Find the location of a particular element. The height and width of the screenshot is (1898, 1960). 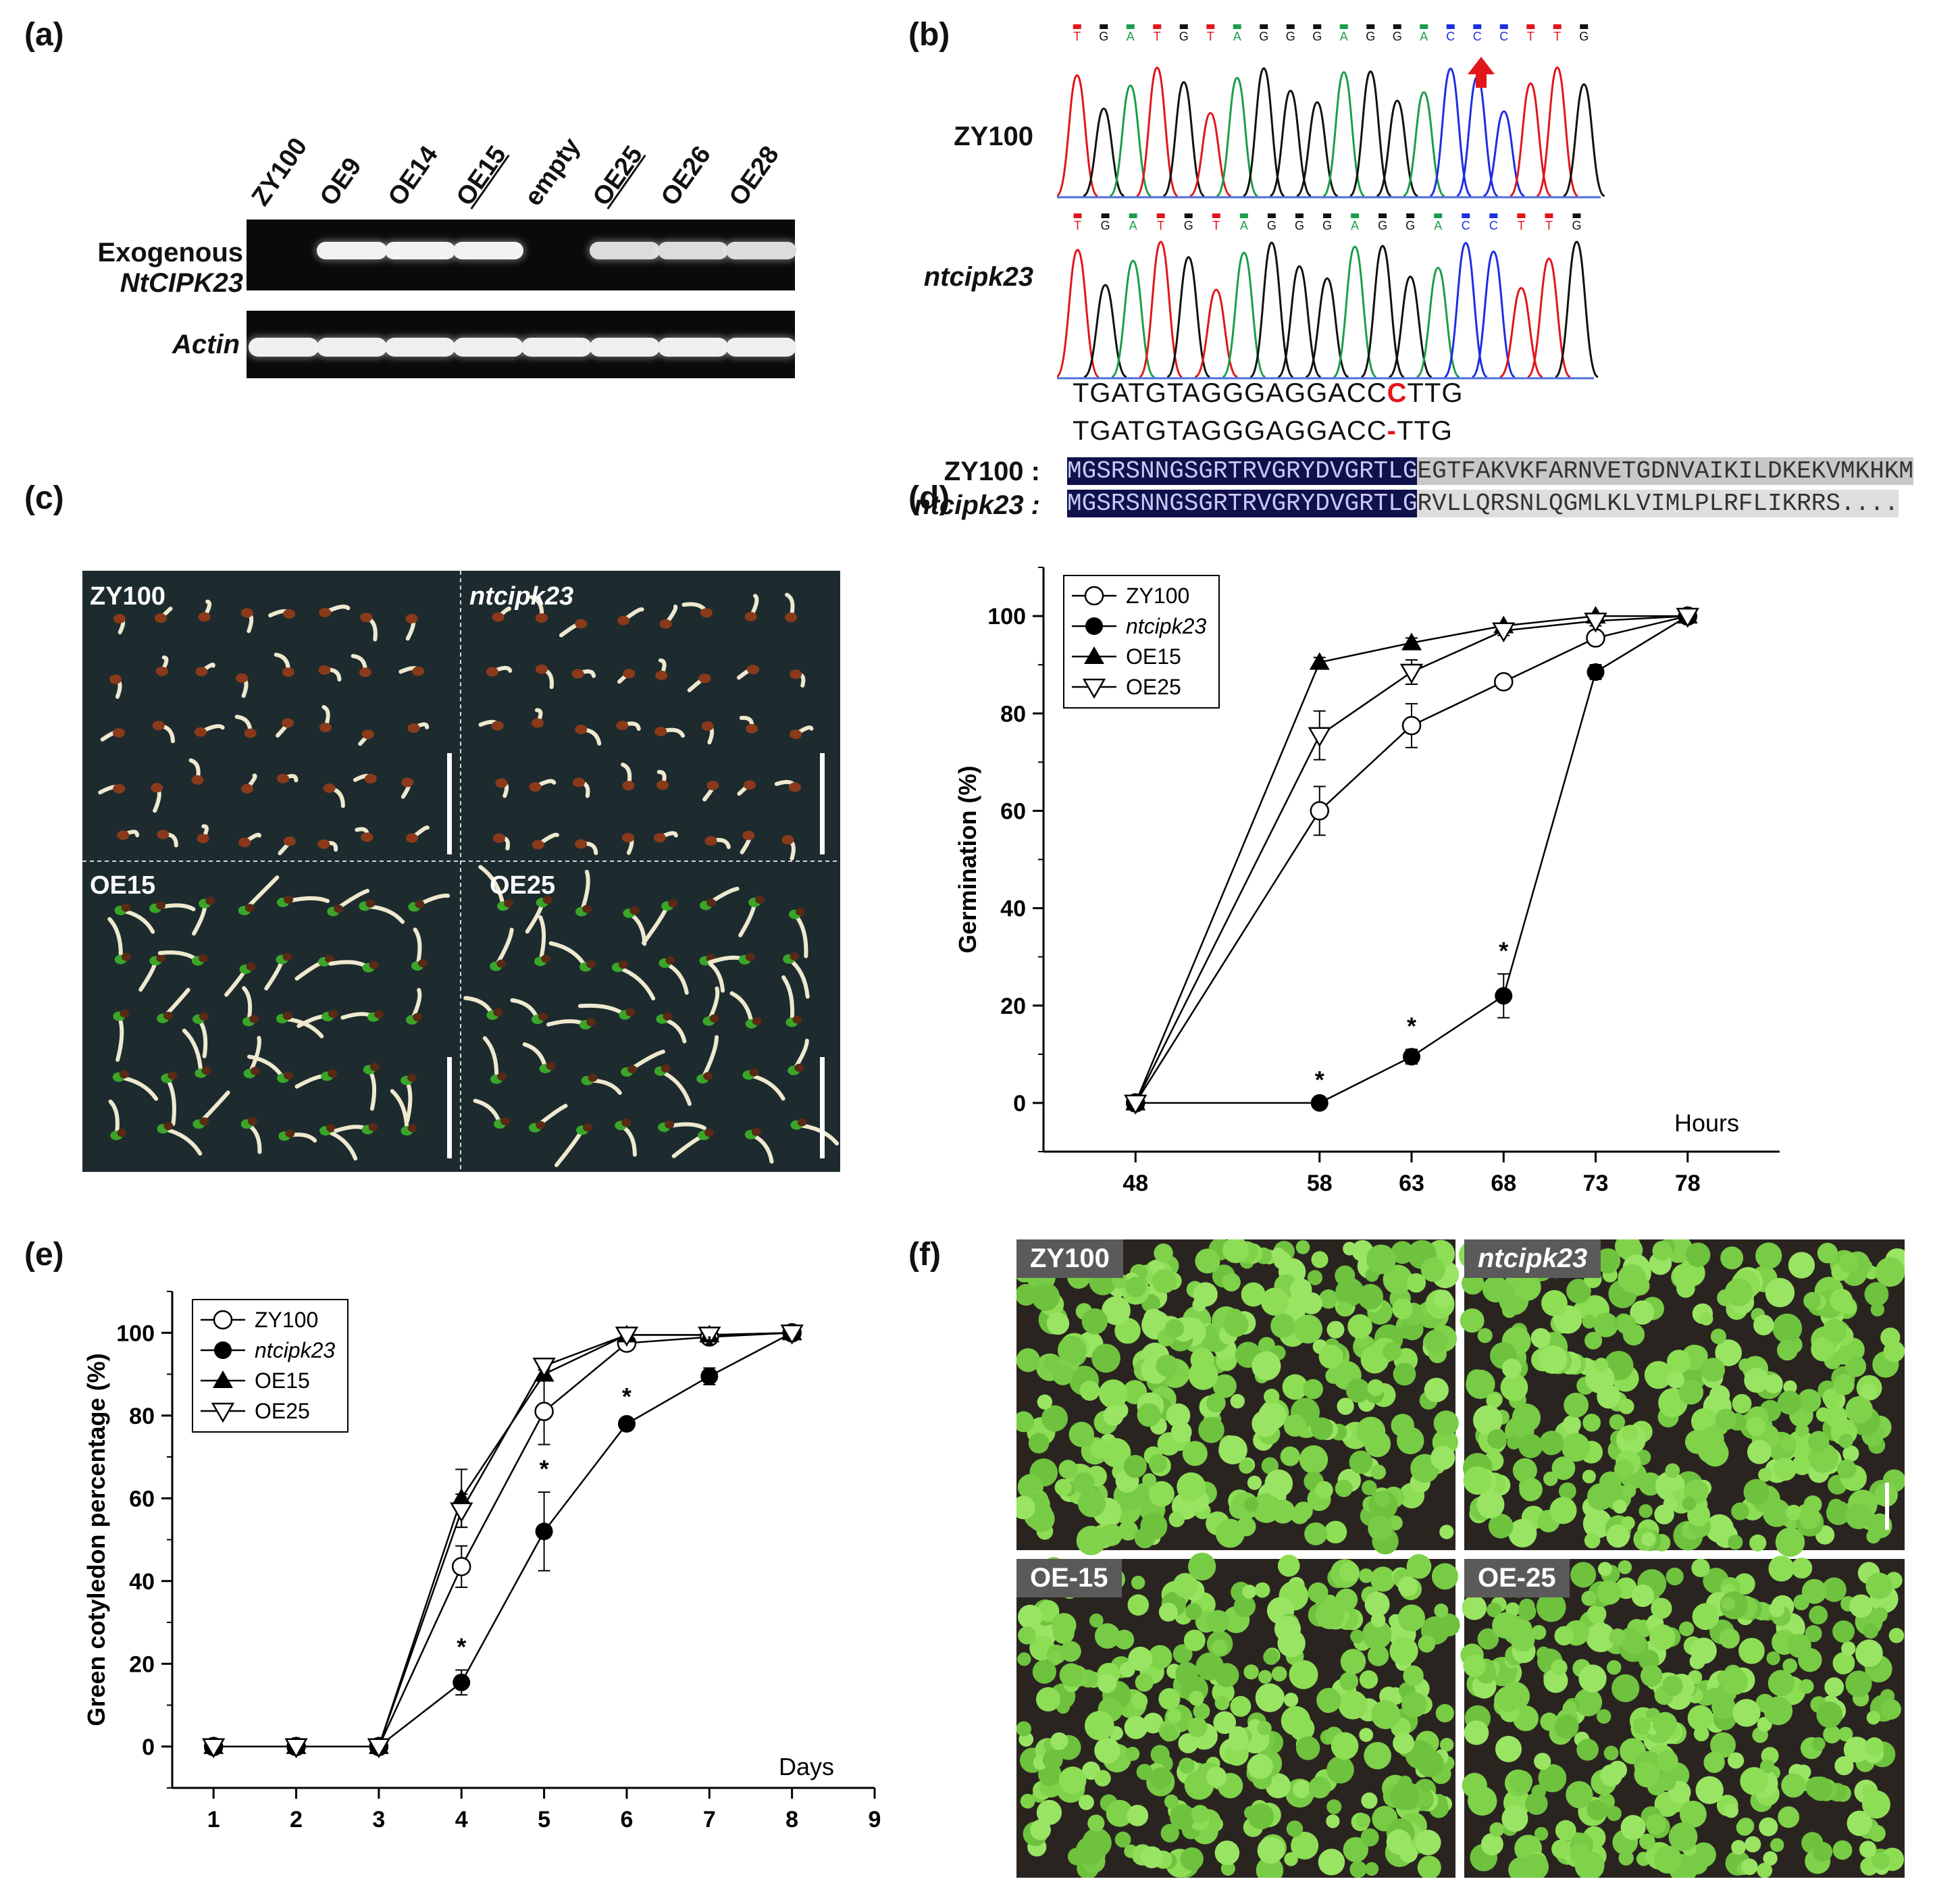

gel-row-exogenous-label: Exogenous NtCIPK23 is located at coordinates (159, 268).